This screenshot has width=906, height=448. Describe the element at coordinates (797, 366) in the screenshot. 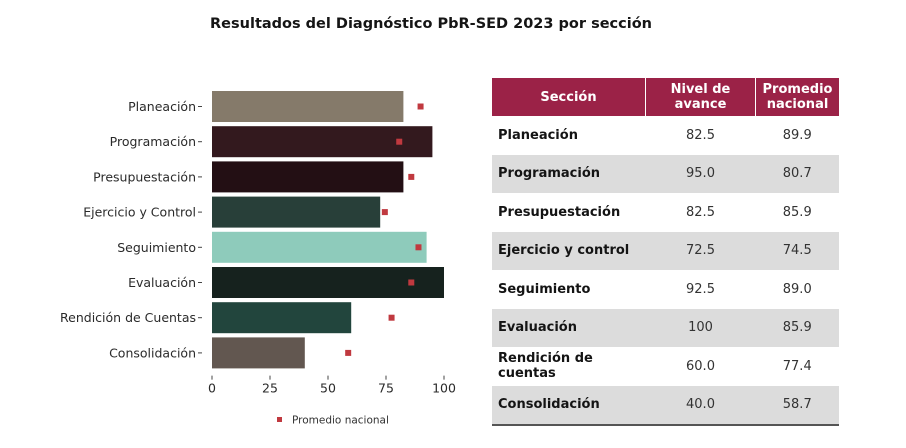

I see `cell-promedio: 77.4` at that location.